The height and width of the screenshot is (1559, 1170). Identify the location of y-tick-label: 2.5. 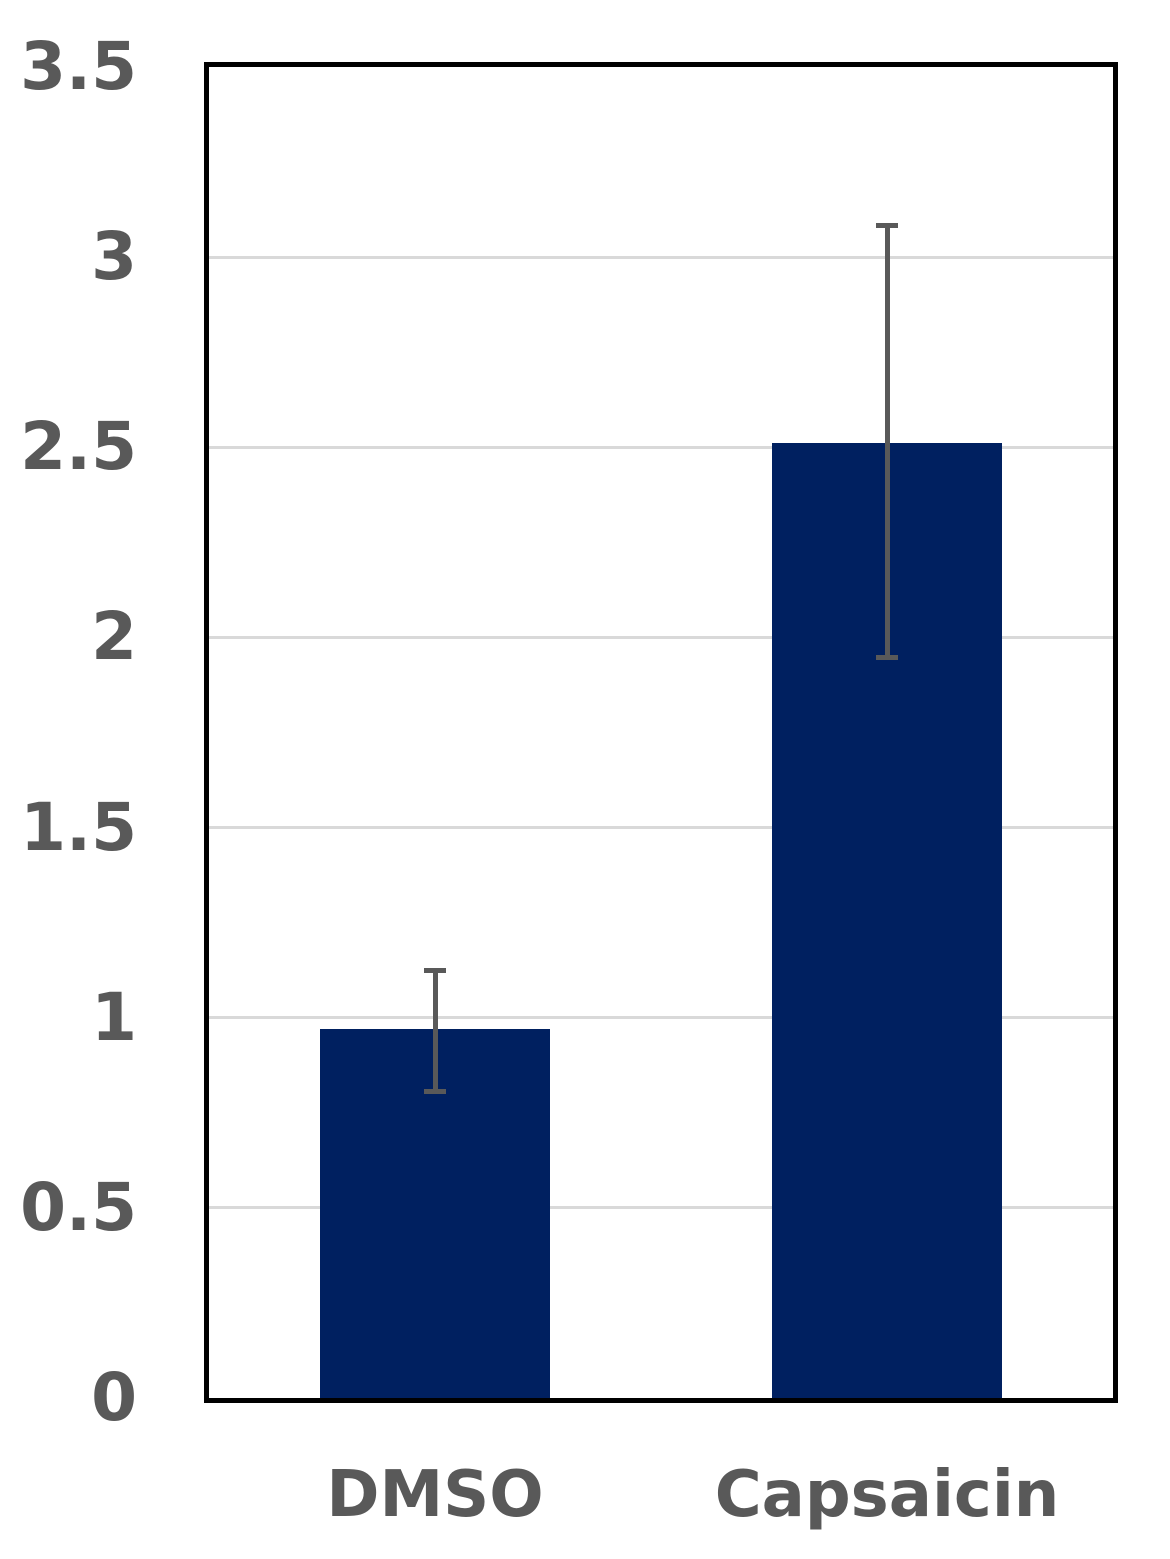
(78, 447).